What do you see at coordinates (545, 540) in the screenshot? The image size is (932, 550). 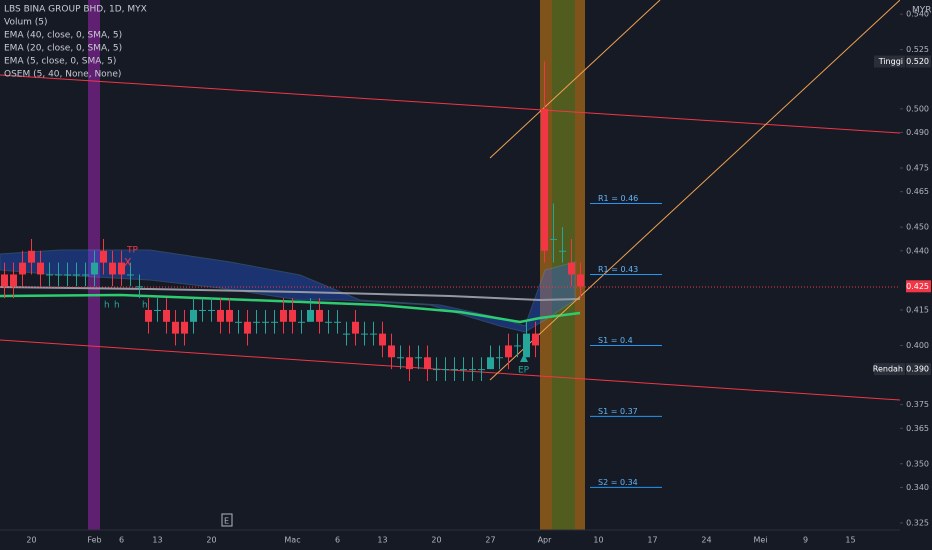 I see `x-tick-label: Apr` at bounding box center [545, 540].